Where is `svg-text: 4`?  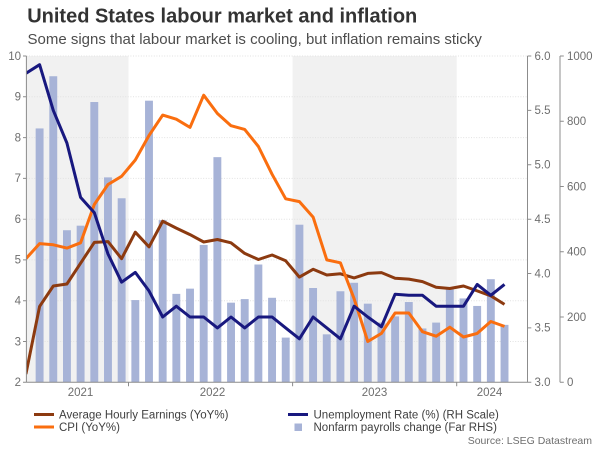
svg-text: 4 is located at coordinates (18, 302).